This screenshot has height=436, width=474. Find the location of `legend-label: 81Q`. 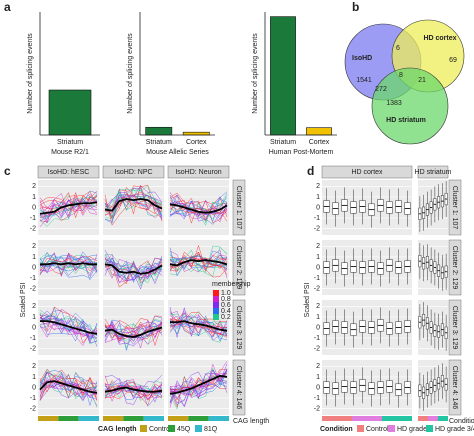

legend-label: 81Q is located at coordinates (211, 429).